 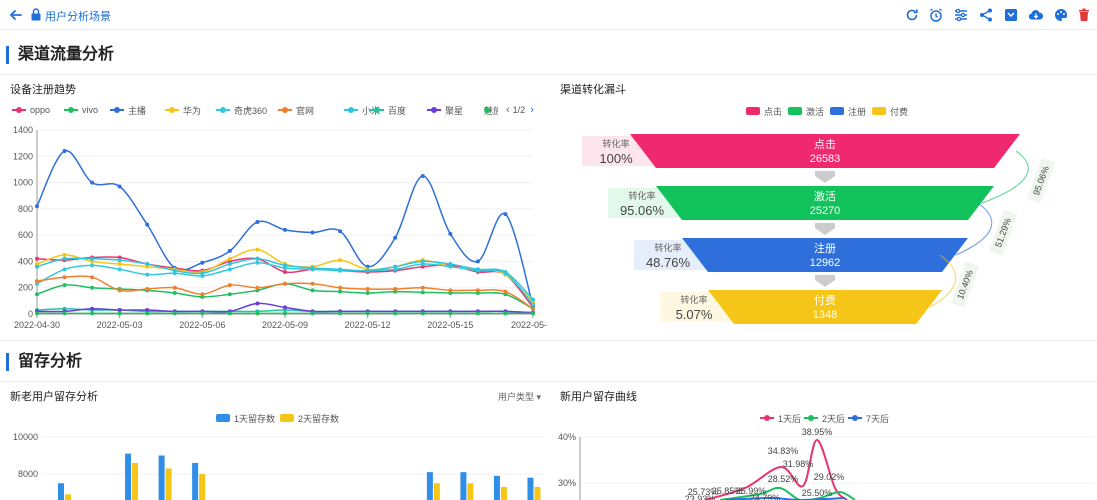 I want to click on legend-item: 官网, so click(x=296, y=110).